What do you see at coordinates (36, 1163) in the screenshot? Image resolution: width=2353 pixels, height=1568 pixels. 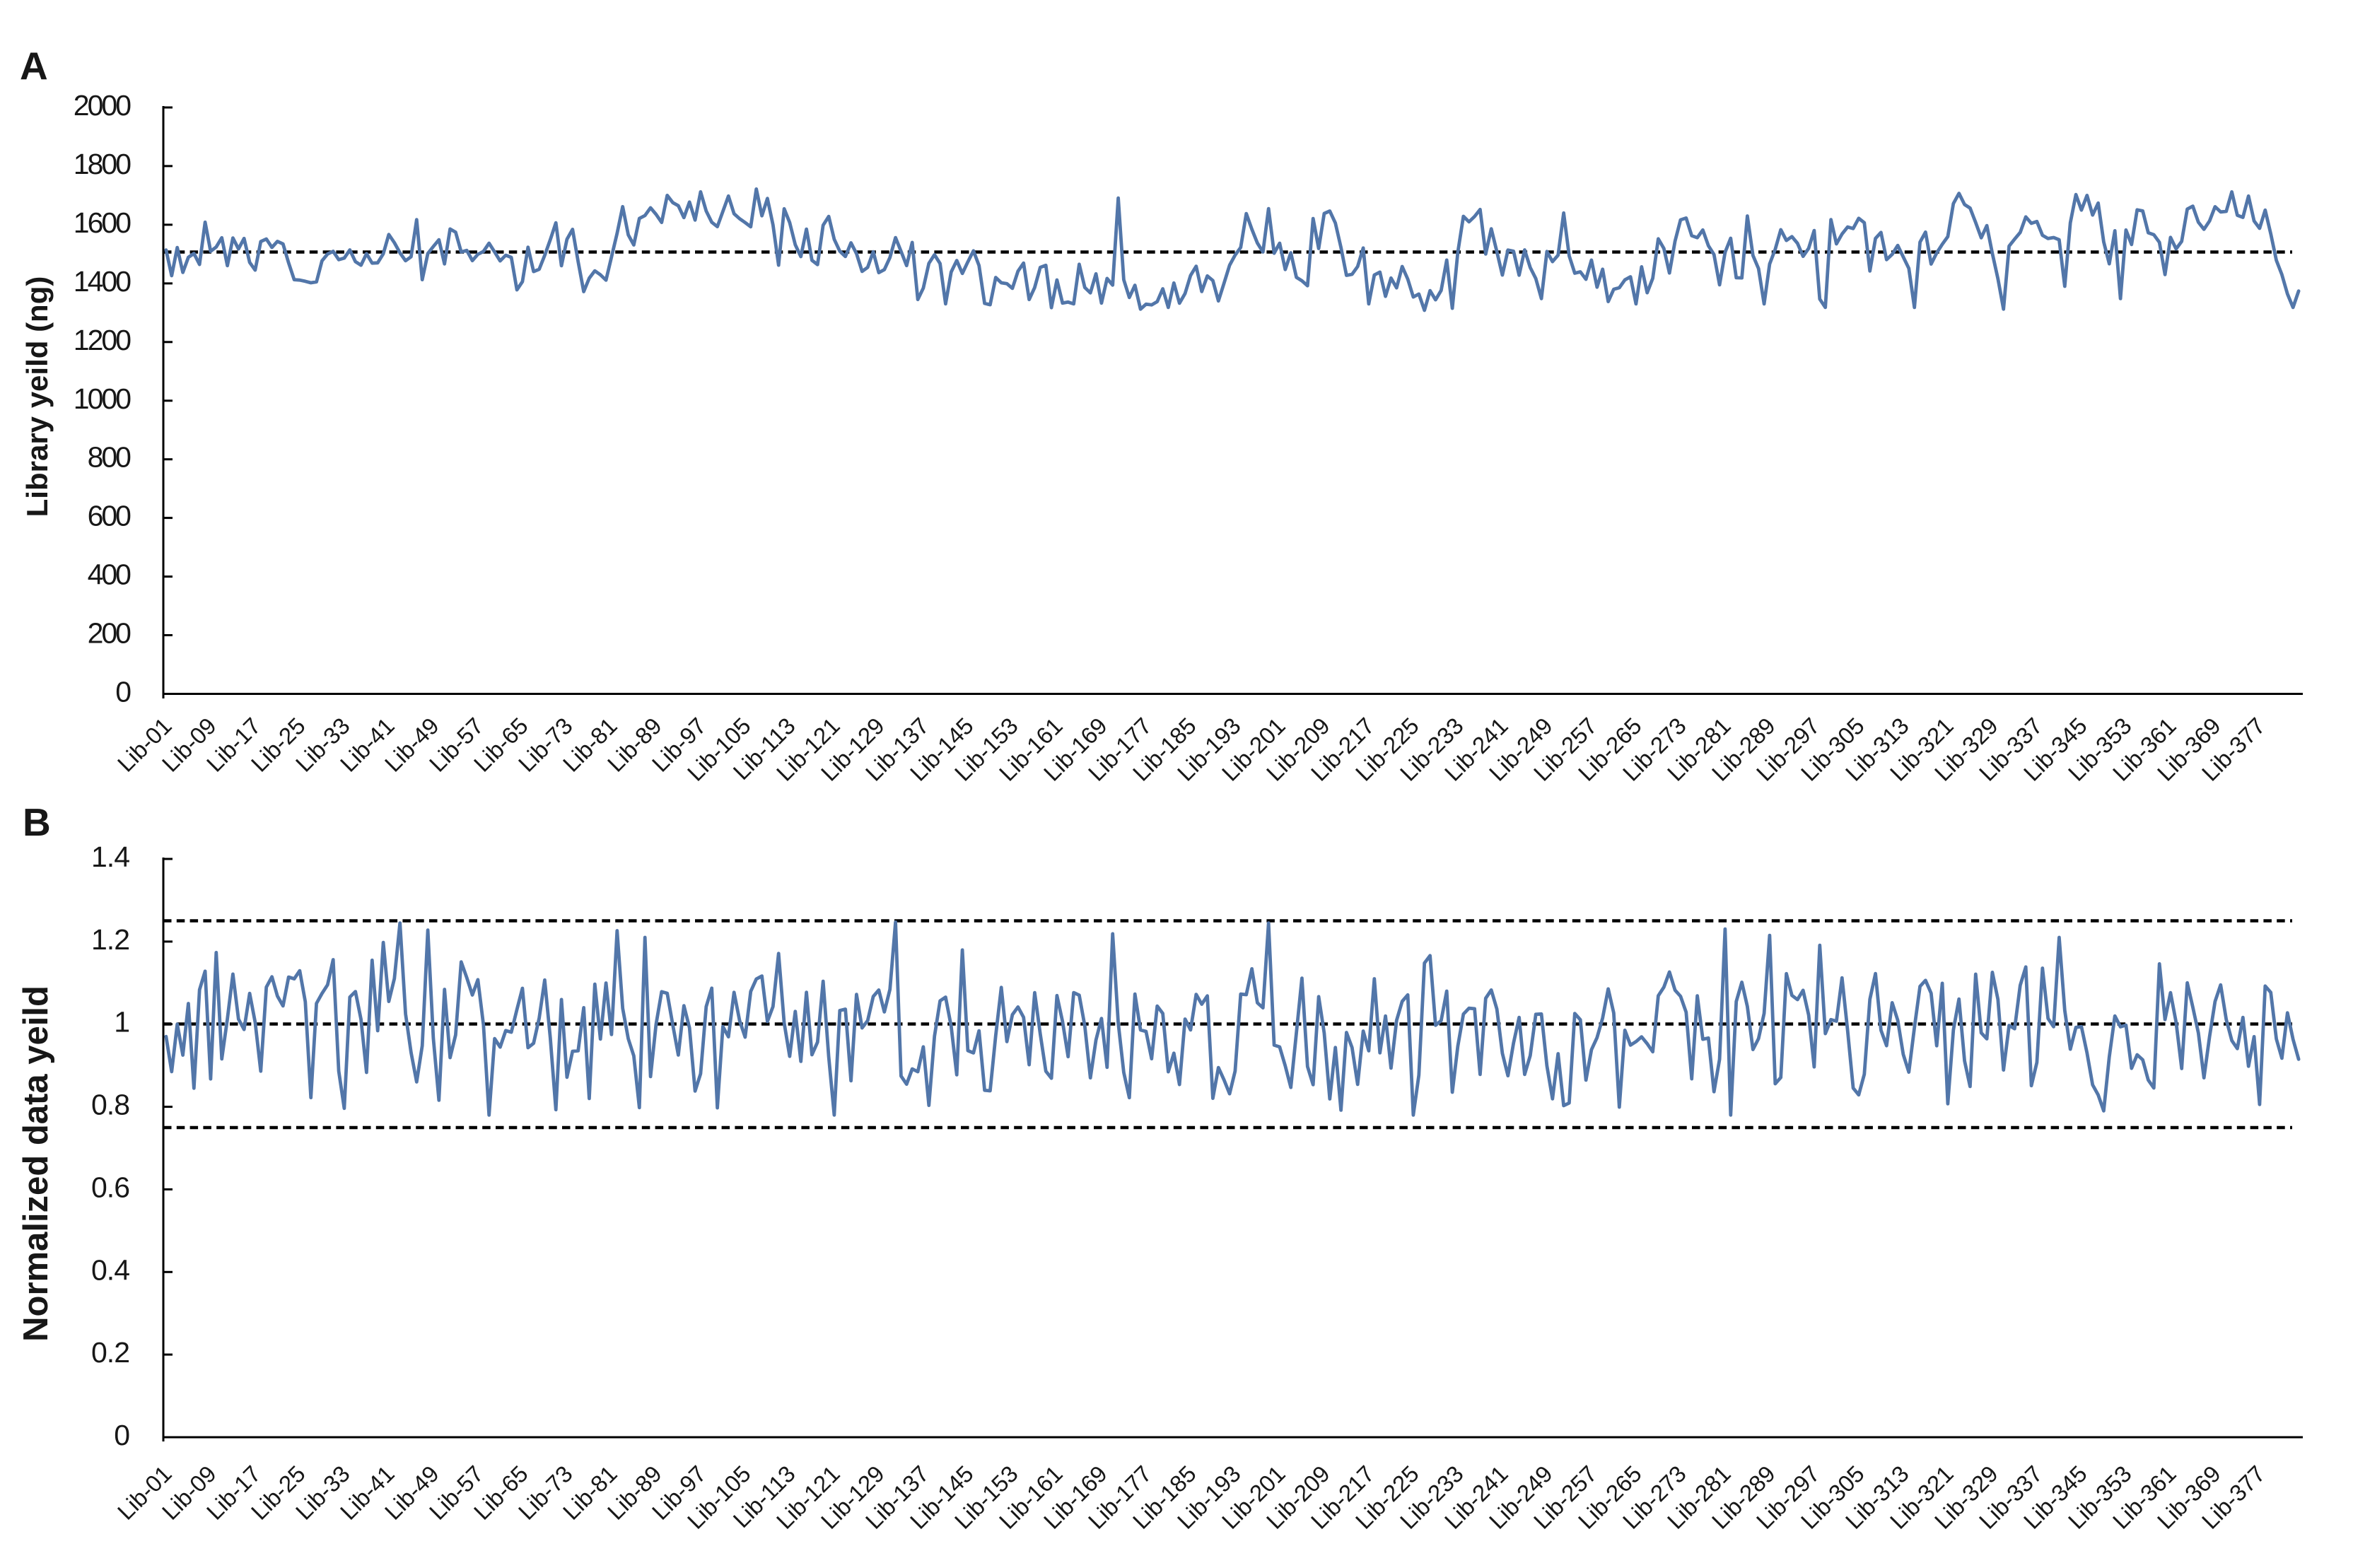 I see `svg-text: Normalized data yeild` at bounding box center [36, 1163].